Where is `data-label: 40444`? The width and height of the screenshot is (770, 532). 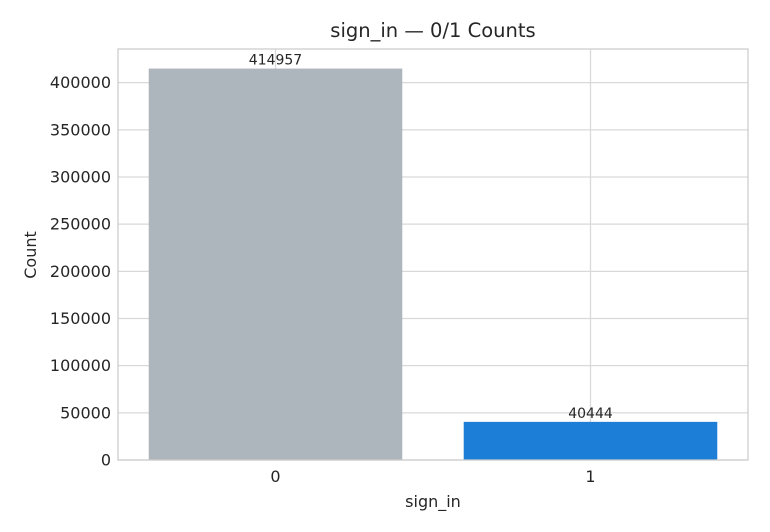
data-label: 40444 is located at coordinates (590, 414).